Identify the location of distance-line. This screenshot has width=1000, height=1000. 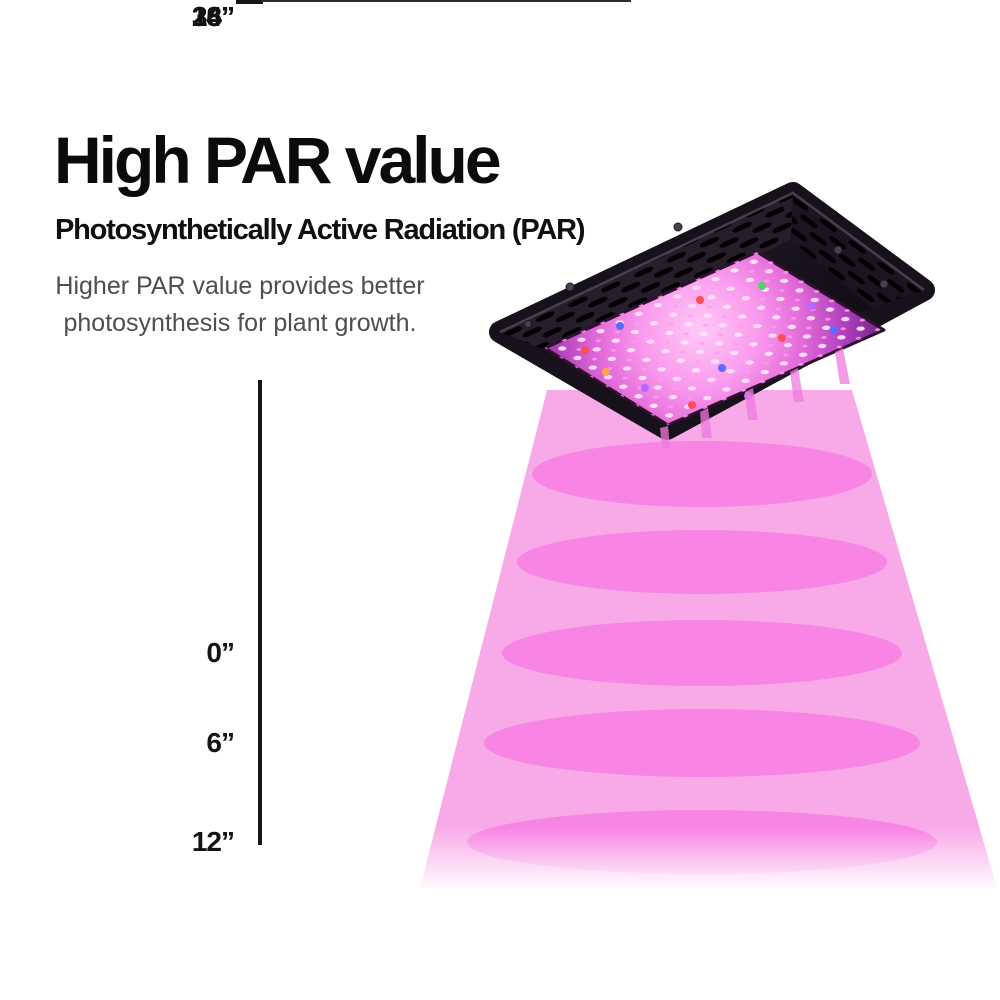
(446, 1).